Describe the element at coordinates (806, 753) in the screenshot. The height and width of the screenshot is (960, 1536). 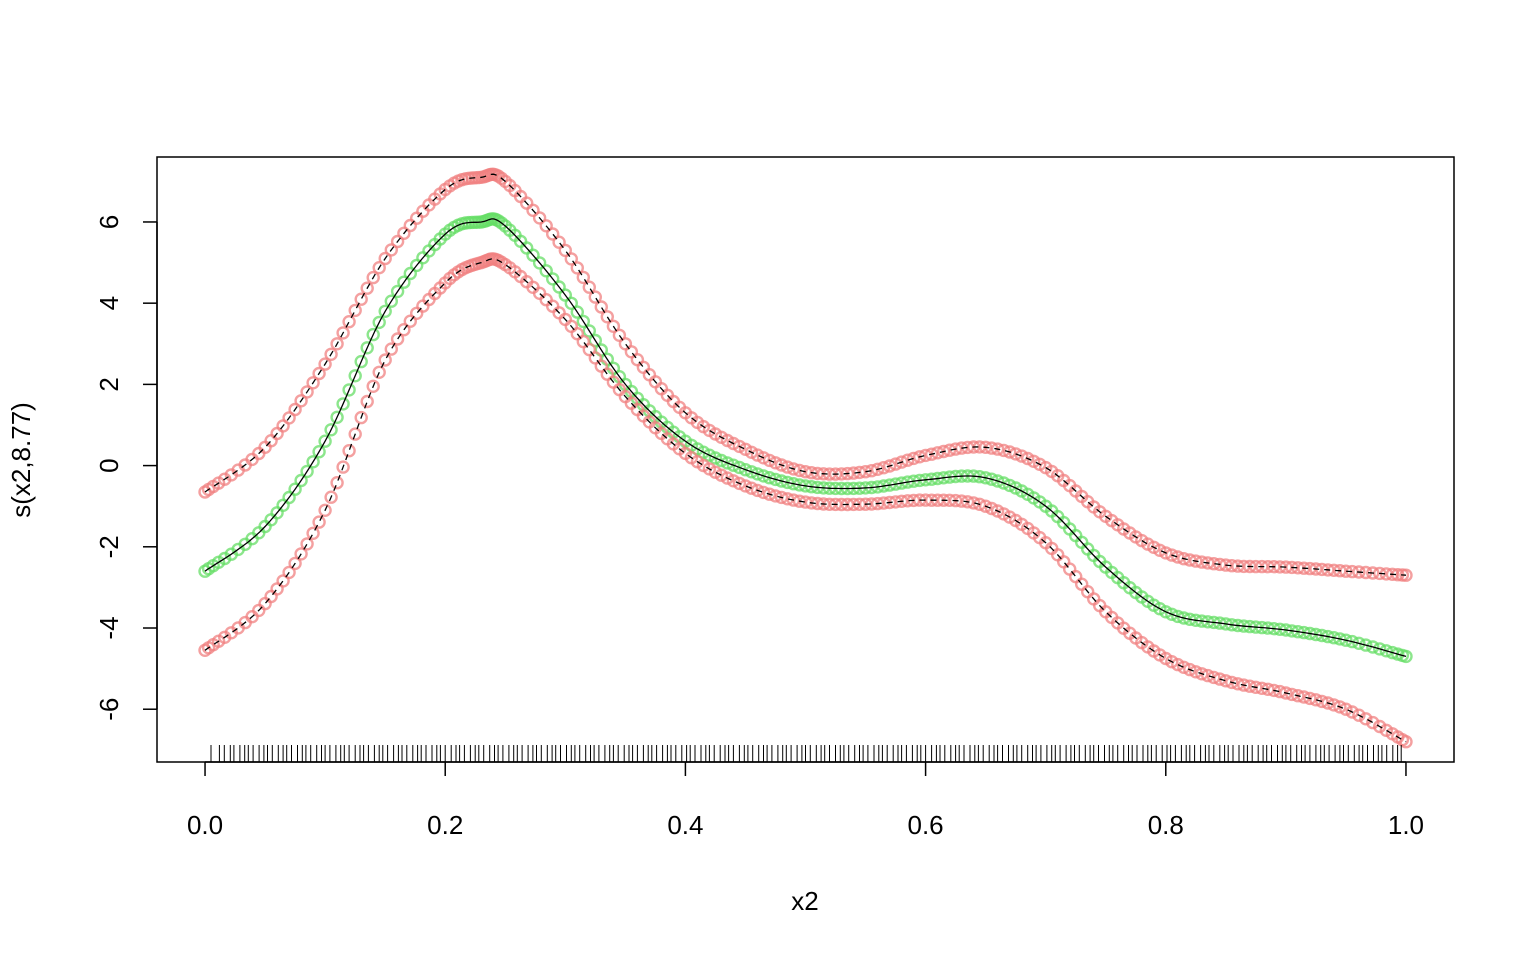
I see `rug-marks` at that location.